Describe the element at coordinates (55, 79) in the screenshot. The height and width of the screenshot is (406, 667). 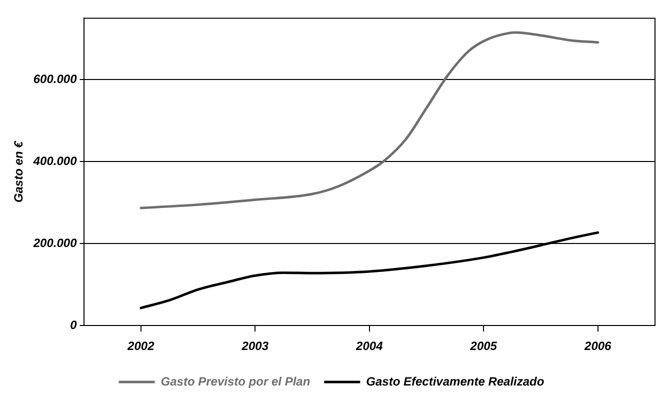
I see `y-tick-label: 600.000` at that location.